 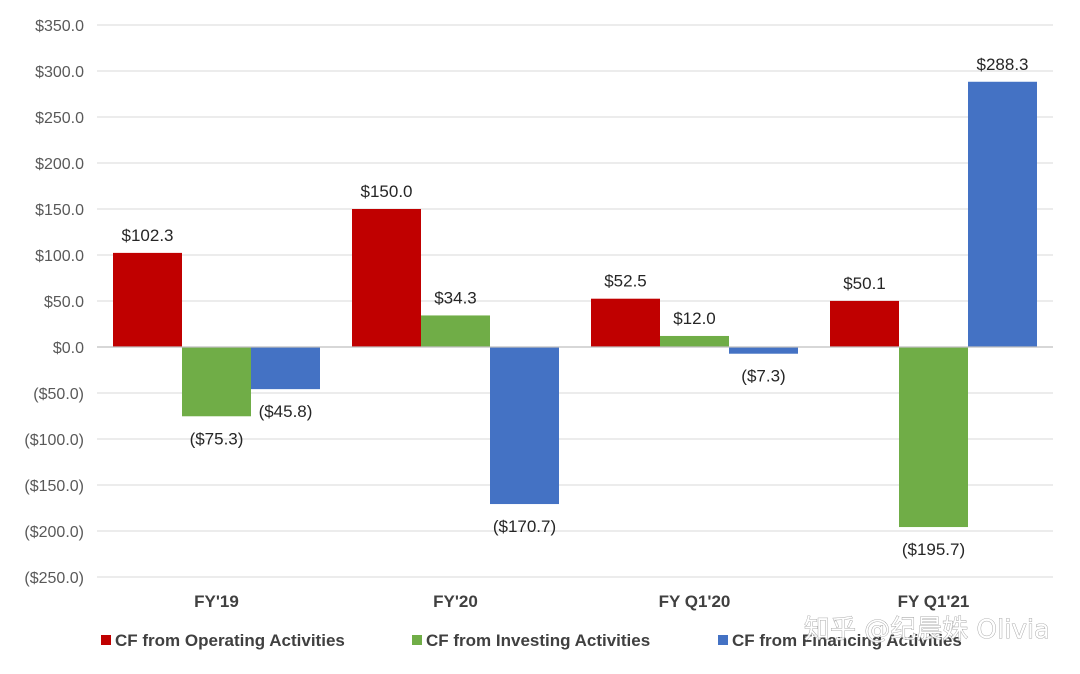 What do you see at coordinates (695, 601) in the screenshot?
I see `category-label: FY Q1'20` at bounding box center [695, 601].